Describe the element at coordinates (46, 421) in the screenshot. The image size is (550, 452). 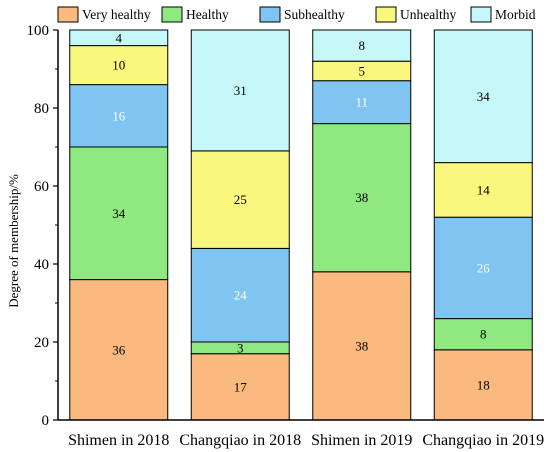
I see `y-tick-label: 0` at that location.